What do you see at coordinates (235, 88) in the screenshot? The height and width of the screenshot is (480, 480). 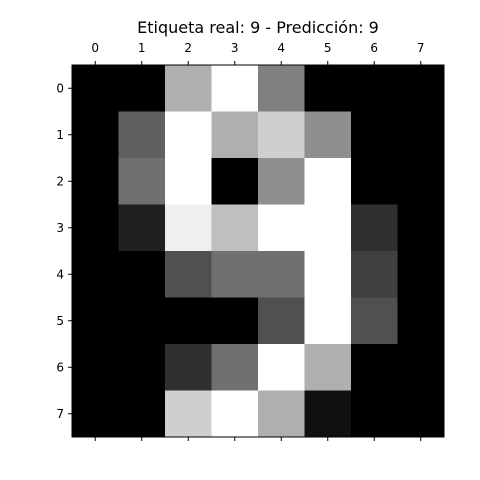 I see `heatmap-cell-r0-c3` at bounding box center [235, 88].